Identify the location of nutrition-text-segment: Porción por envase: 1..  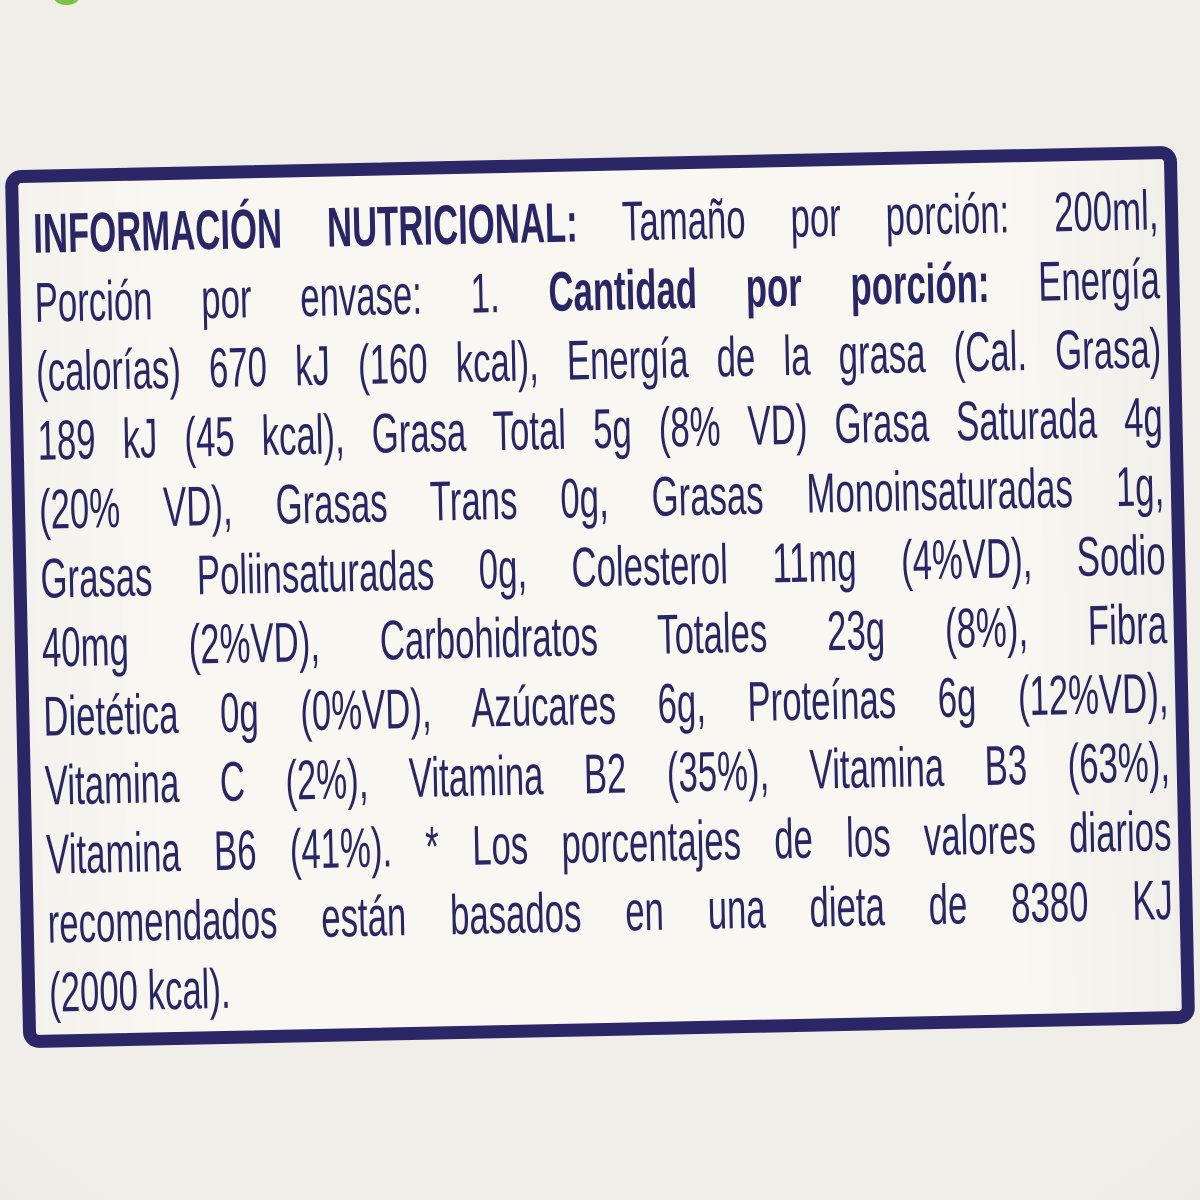
(292, 297).